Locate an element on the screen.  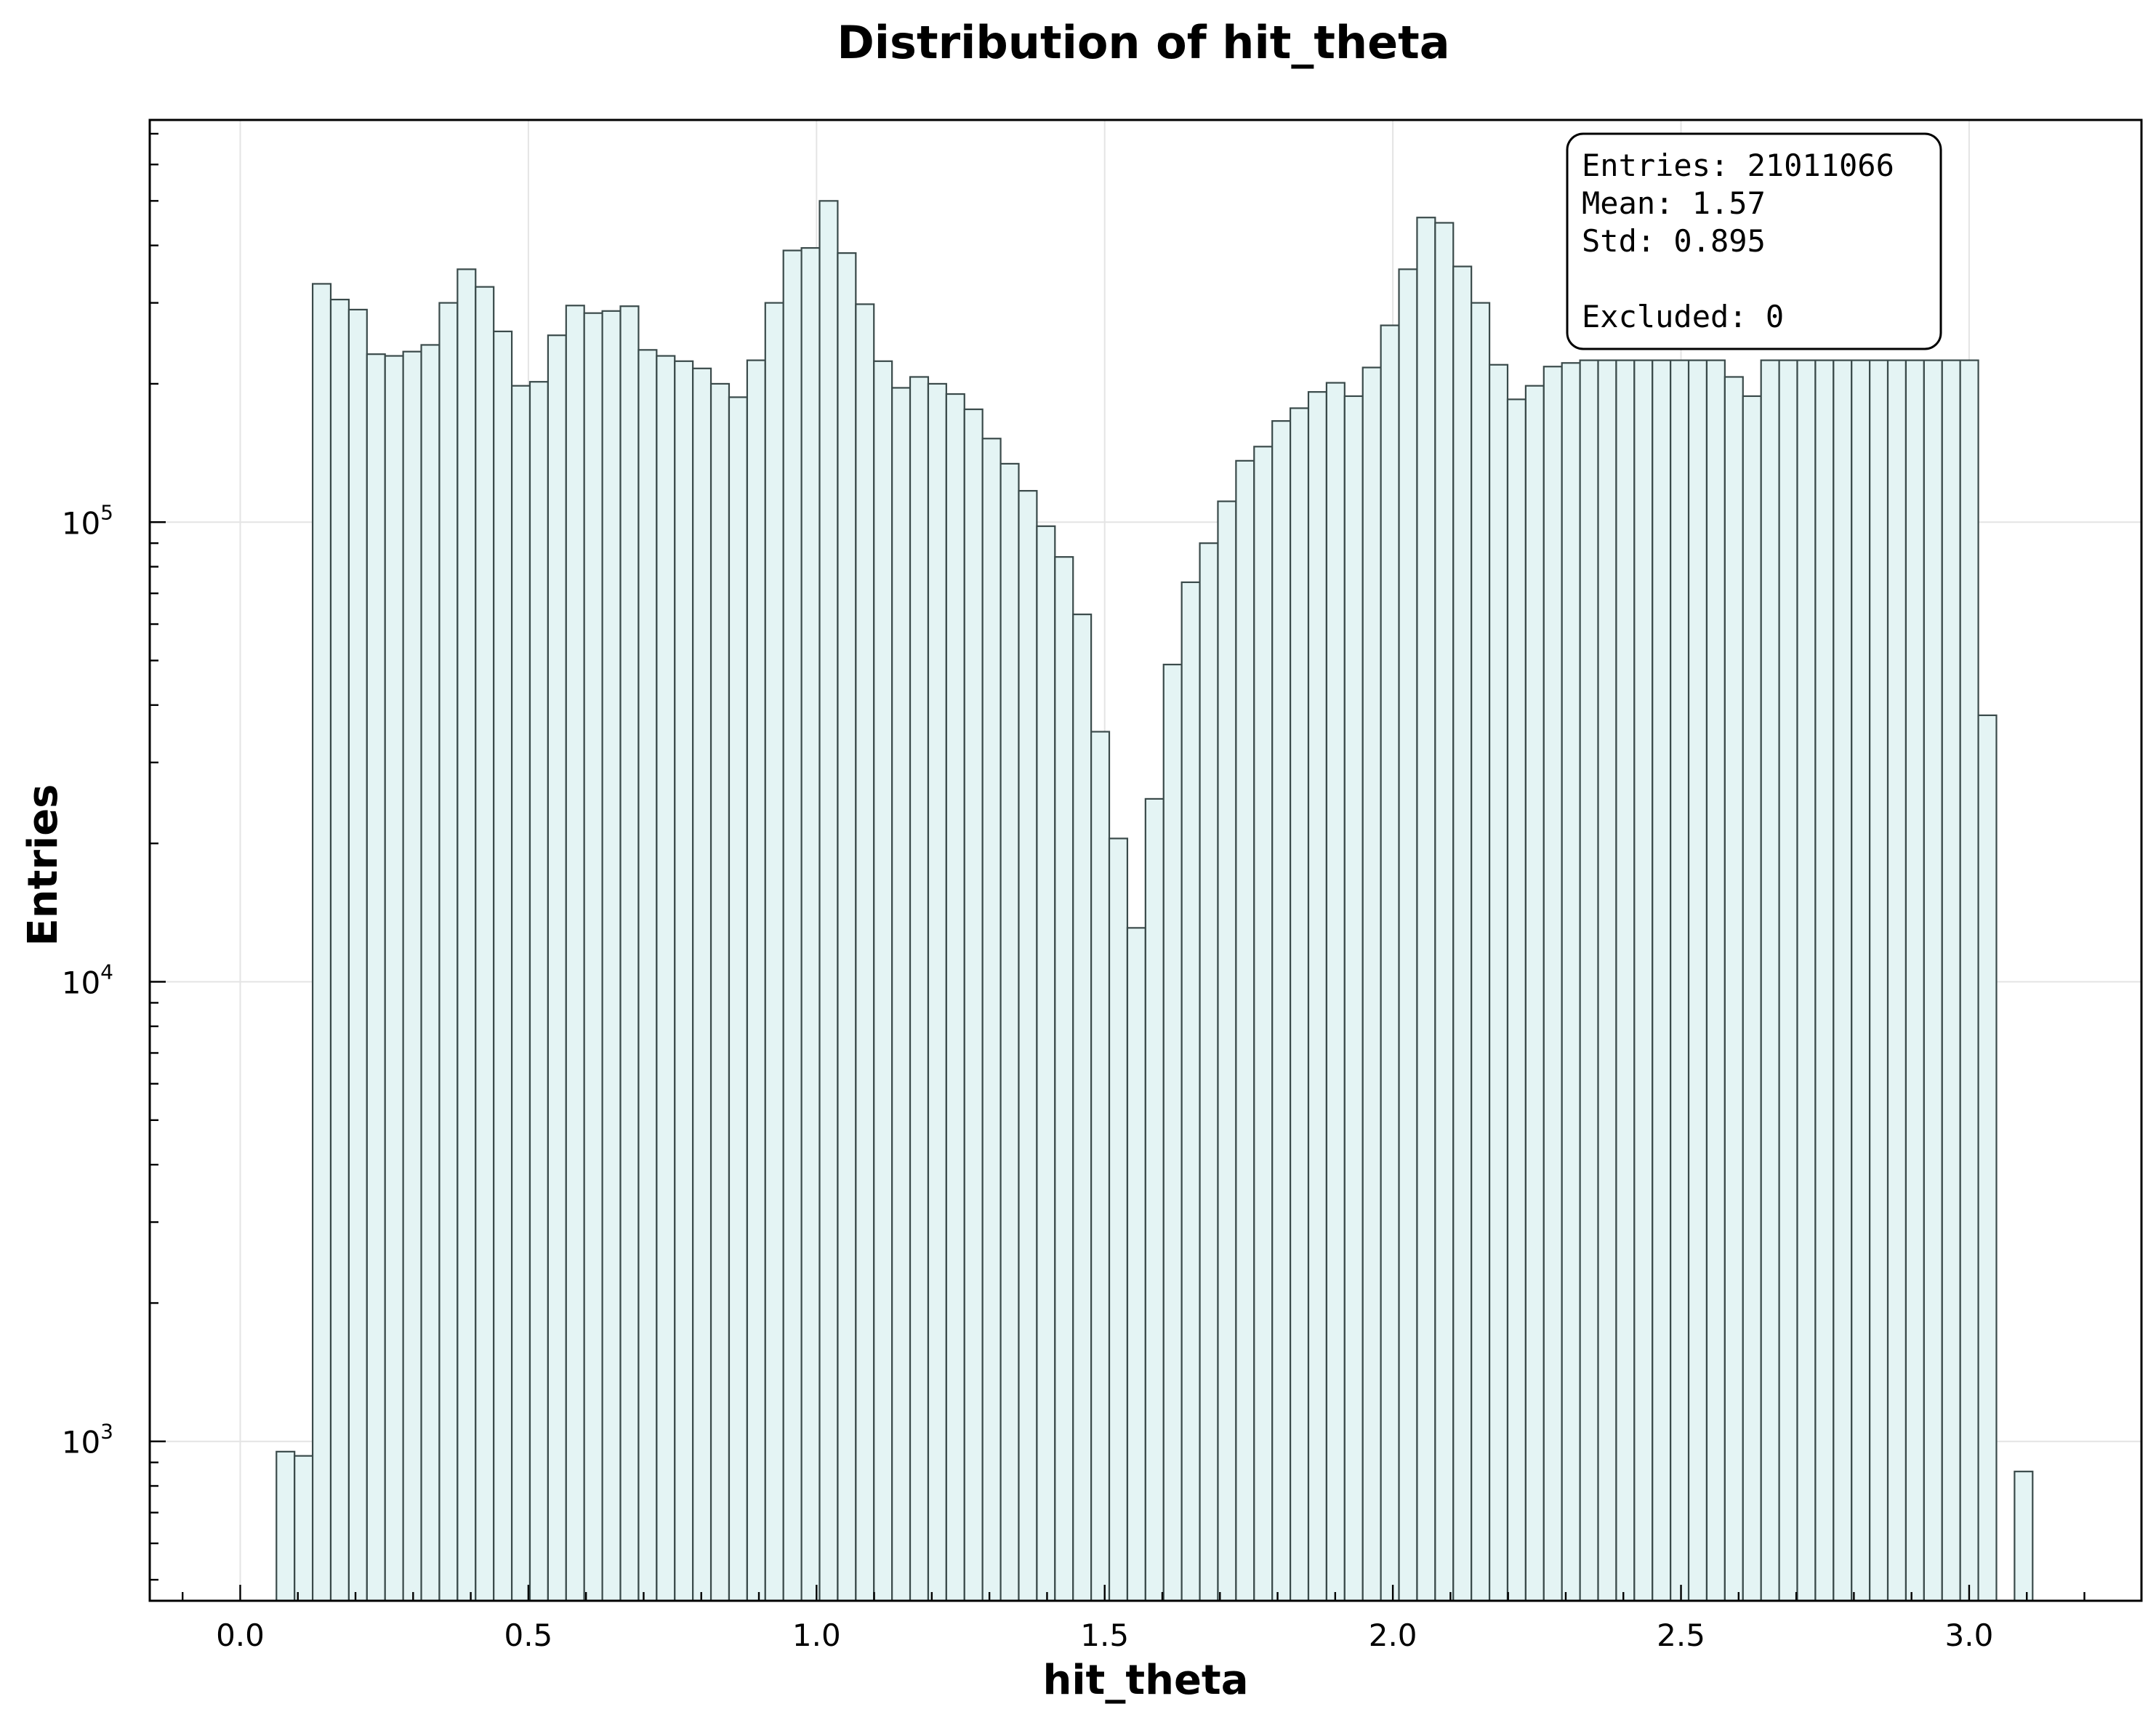
x-tick-labels: 0.0 0.5 1.0 1.5 2.0 2.5 3.0 is located at coordinates (1104, 1635).